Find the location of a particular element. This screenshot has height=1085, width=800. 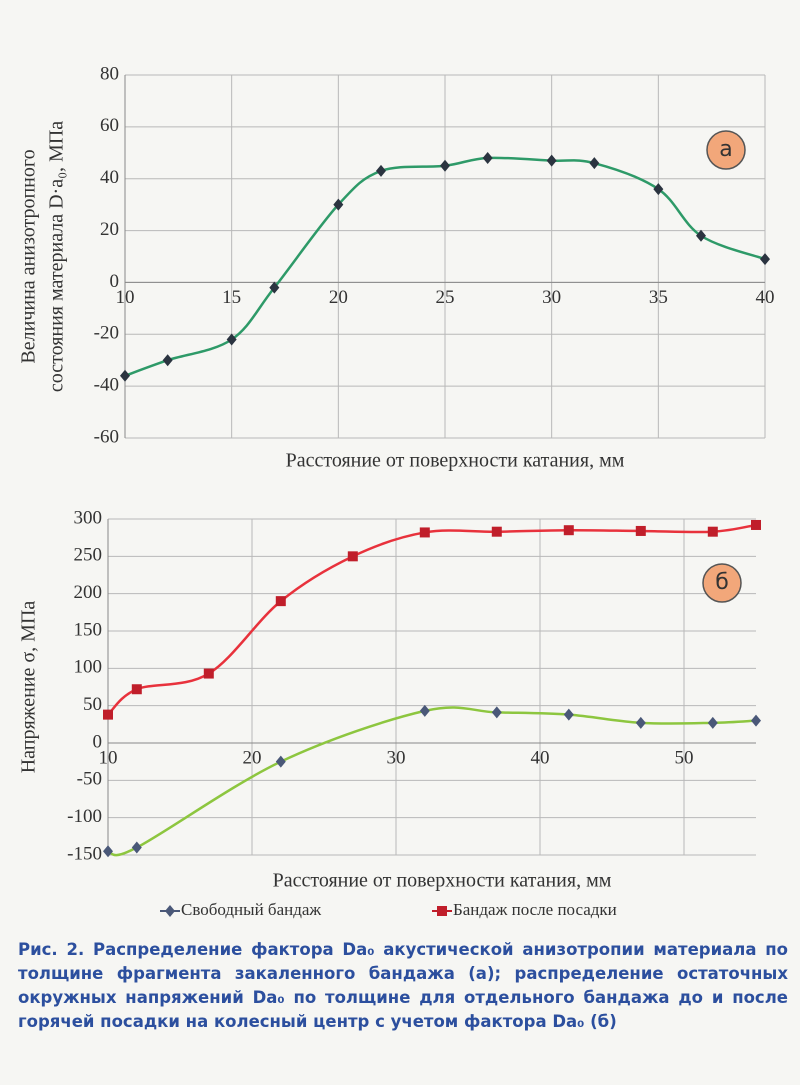

y-axis-title: состояния материала D·a₀, МПа is located at coordinates (57, 256).